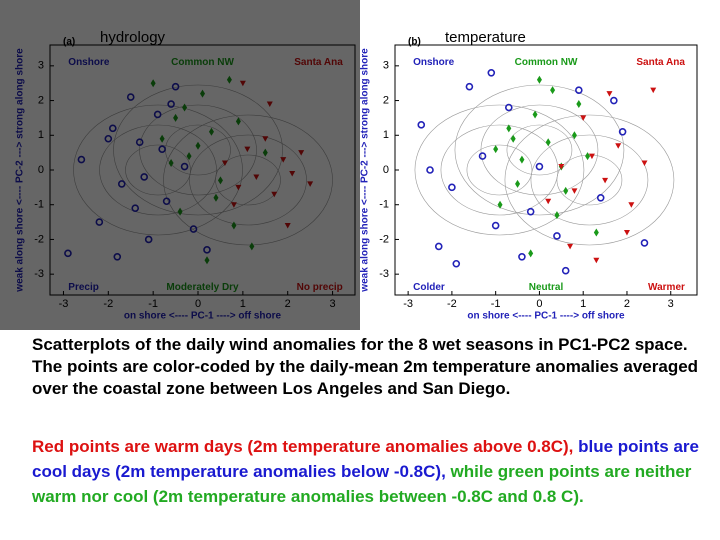 The height and width of the screenshot is (540, 720). What do you see at coordinates (666, 287) in the screenshot?
I see `annotation: Warmer` at bounding box center [666, 287].